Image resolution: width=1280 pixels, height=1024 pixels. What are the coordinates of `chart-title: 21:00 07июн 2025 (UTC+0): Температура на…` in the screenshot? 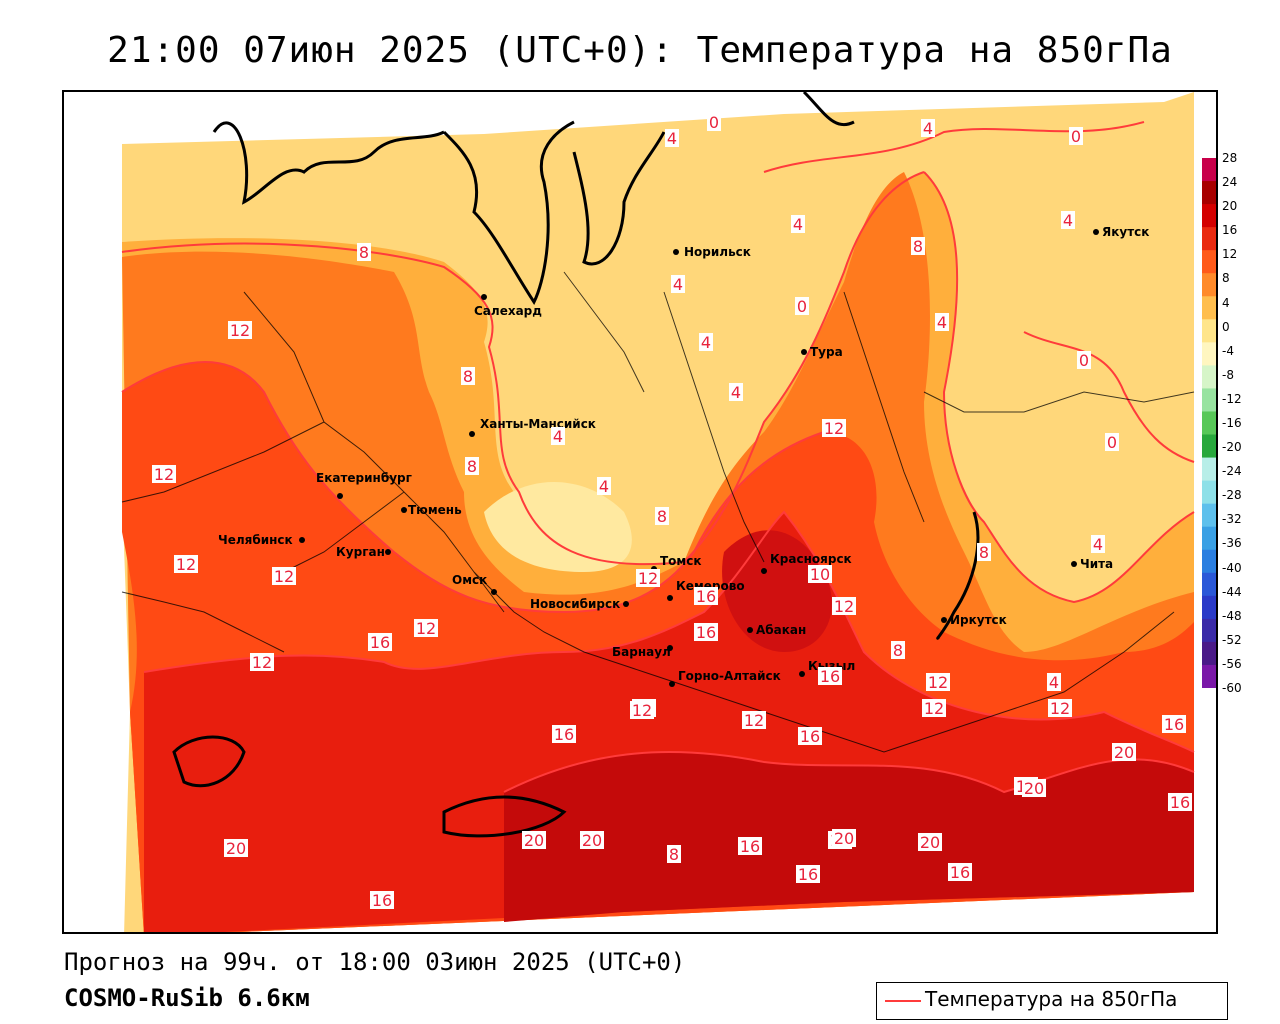 It's located at (640, 50).